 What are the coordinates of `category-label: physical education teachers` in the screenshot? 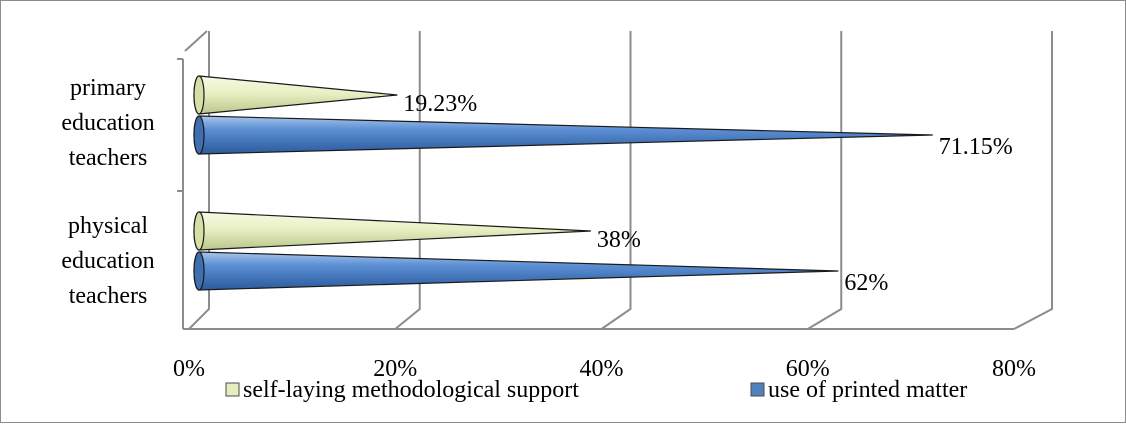 It's located at (107, 261).